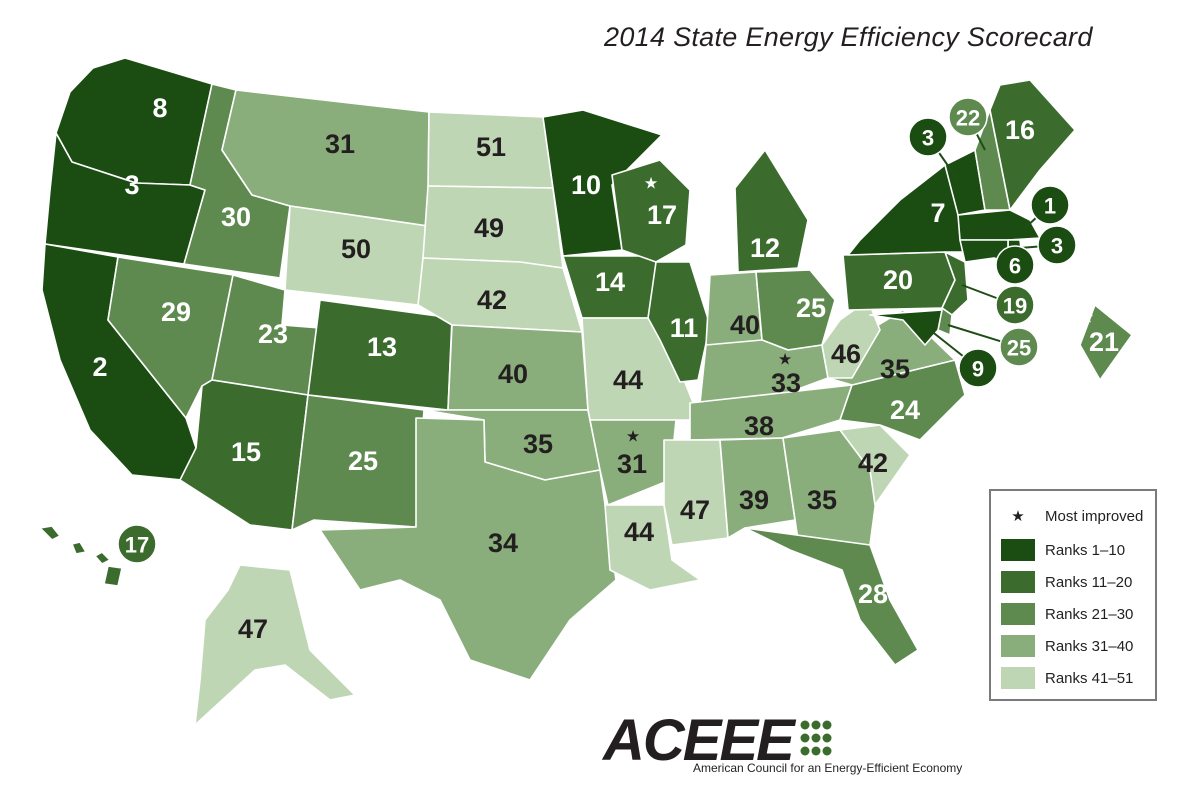  I want to click on state-rank-oh: 25, so click(811, 308).